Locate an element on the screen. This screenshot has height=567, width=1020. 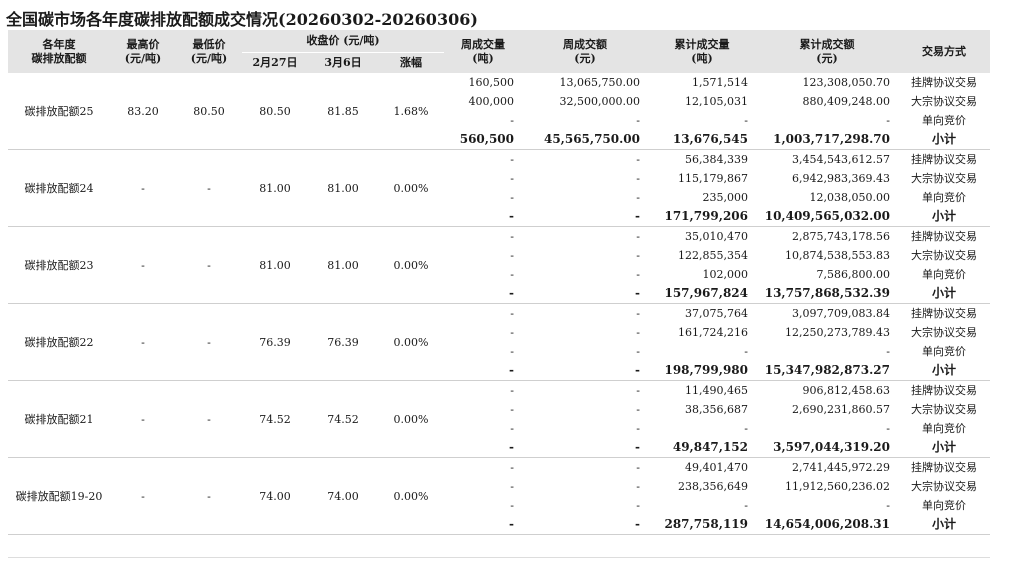
low-price: 80.50 is located at coordinates (209, 111).